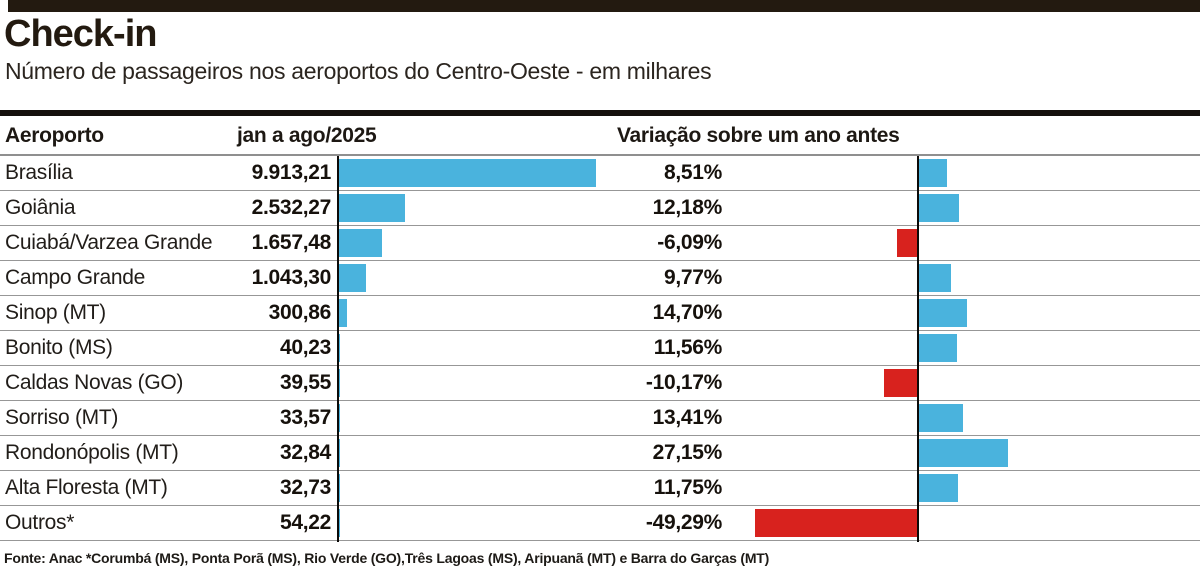 The image size is (1200, 572). What do you see at coordinates (291, 207) in the screenshot?
I see `passengers-value: 2.532,27` at bounding box center [291, 207].